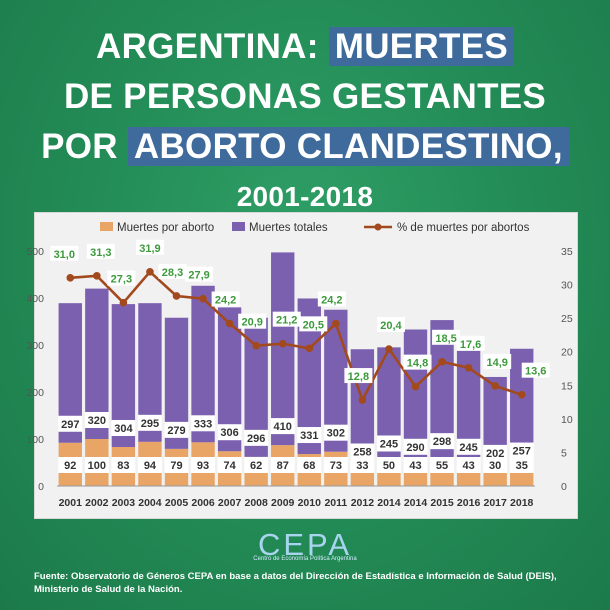 Image resolution: width=610 pixels, height=610 pixels. I want to click on title-highlight-aborto: ABORTO CLANDESTINO,, so click(348, 146).